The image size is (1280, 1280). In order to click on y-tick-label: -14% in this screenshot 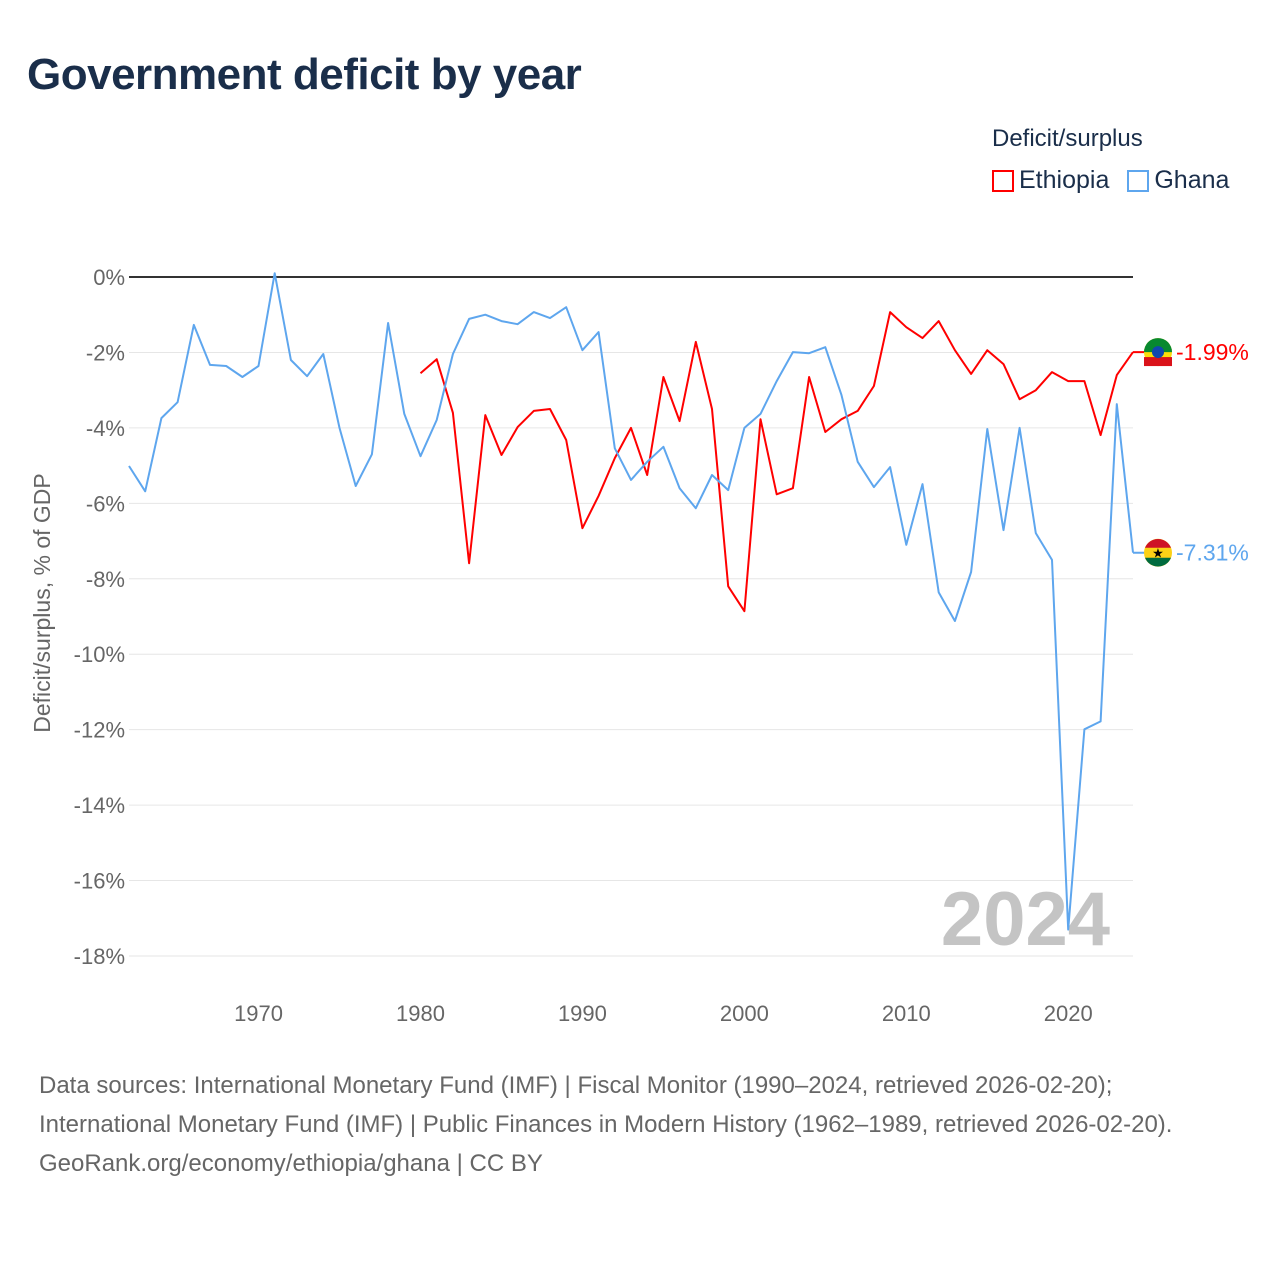, I will do `click(99, 805)`.